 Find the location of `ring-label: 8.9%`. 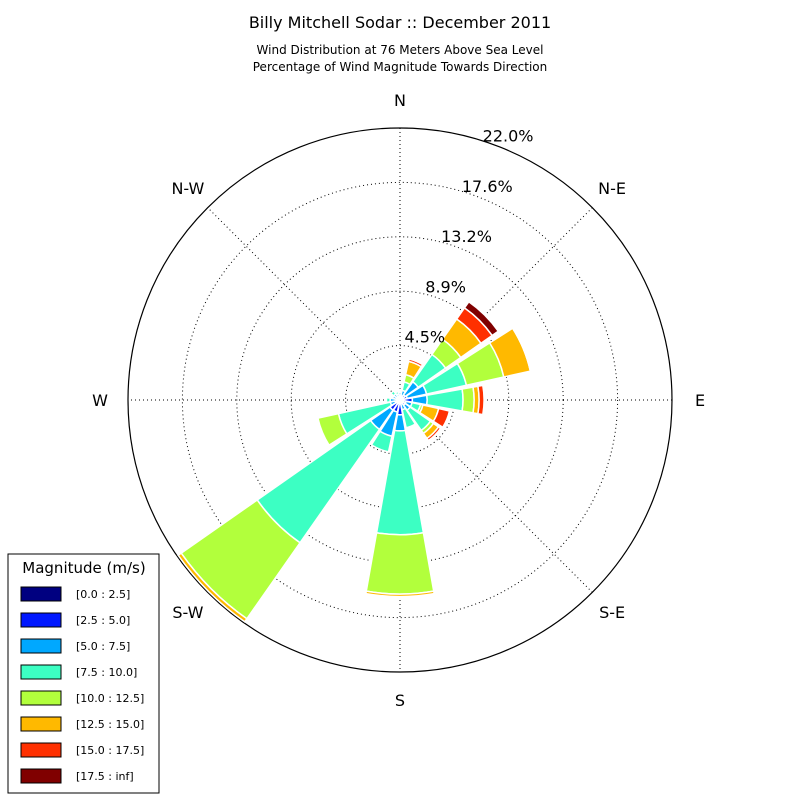

ring-label: 8.9% is located at coordinates (445, 287).